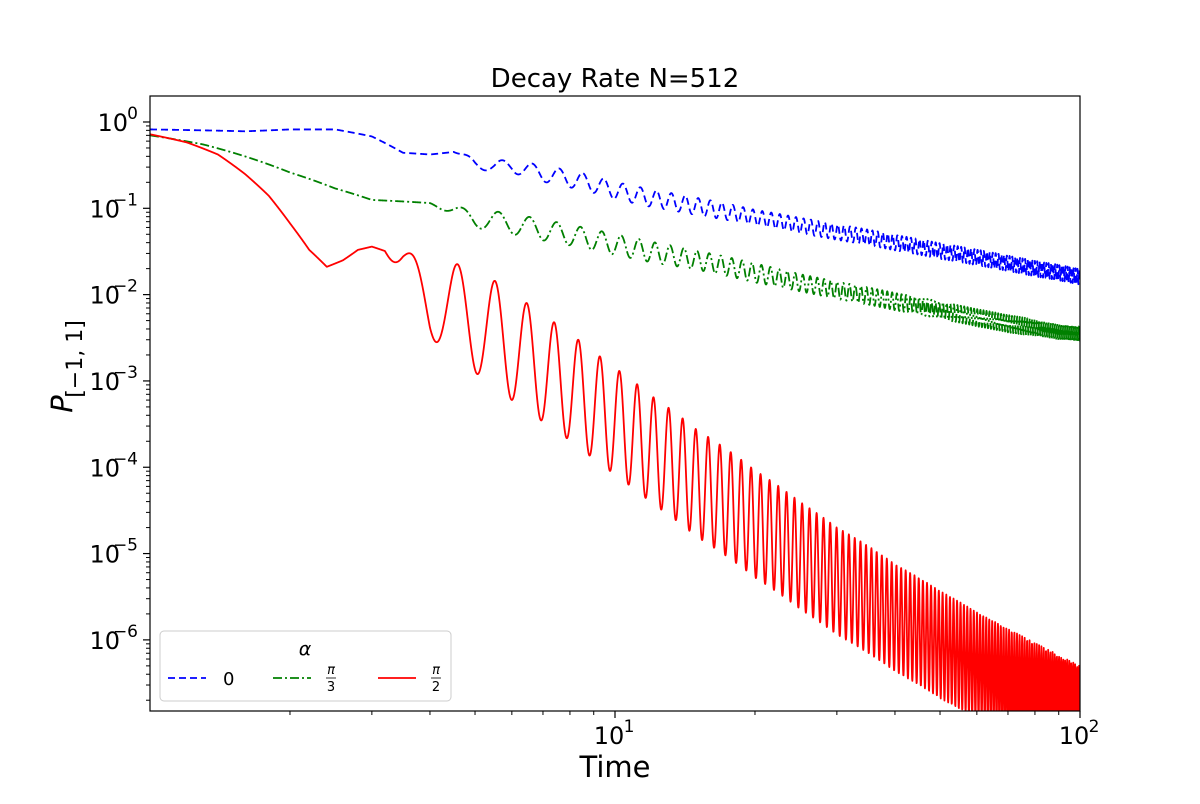 The image size is (1200, 804). Describe the element at coordinates (1094, 727) in the screenshot. I see `x-tick-label-exponent: 2` at that location.